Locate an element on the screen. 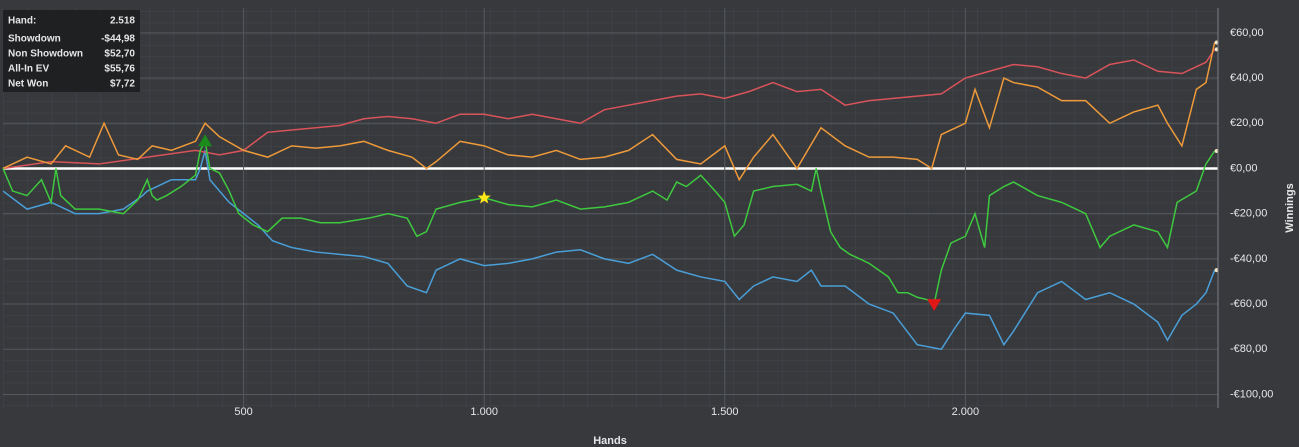  y-tick-label: €60,00 is located at coordinates (1247, 33).